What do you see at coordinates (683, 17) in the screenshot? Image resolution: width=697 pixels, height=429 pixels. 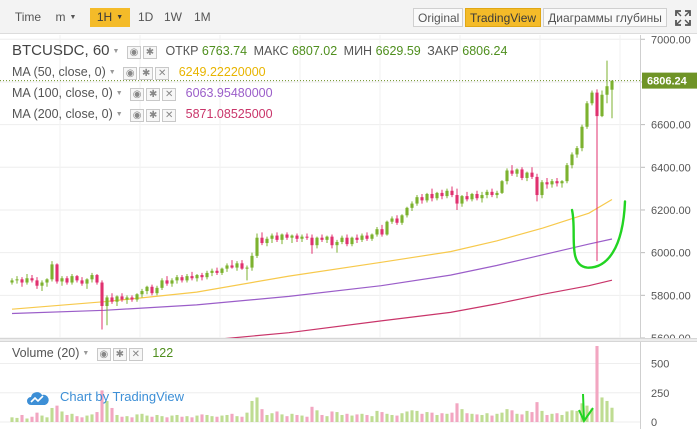 I see `fullscreen-button` at bounding box center [683, 17].